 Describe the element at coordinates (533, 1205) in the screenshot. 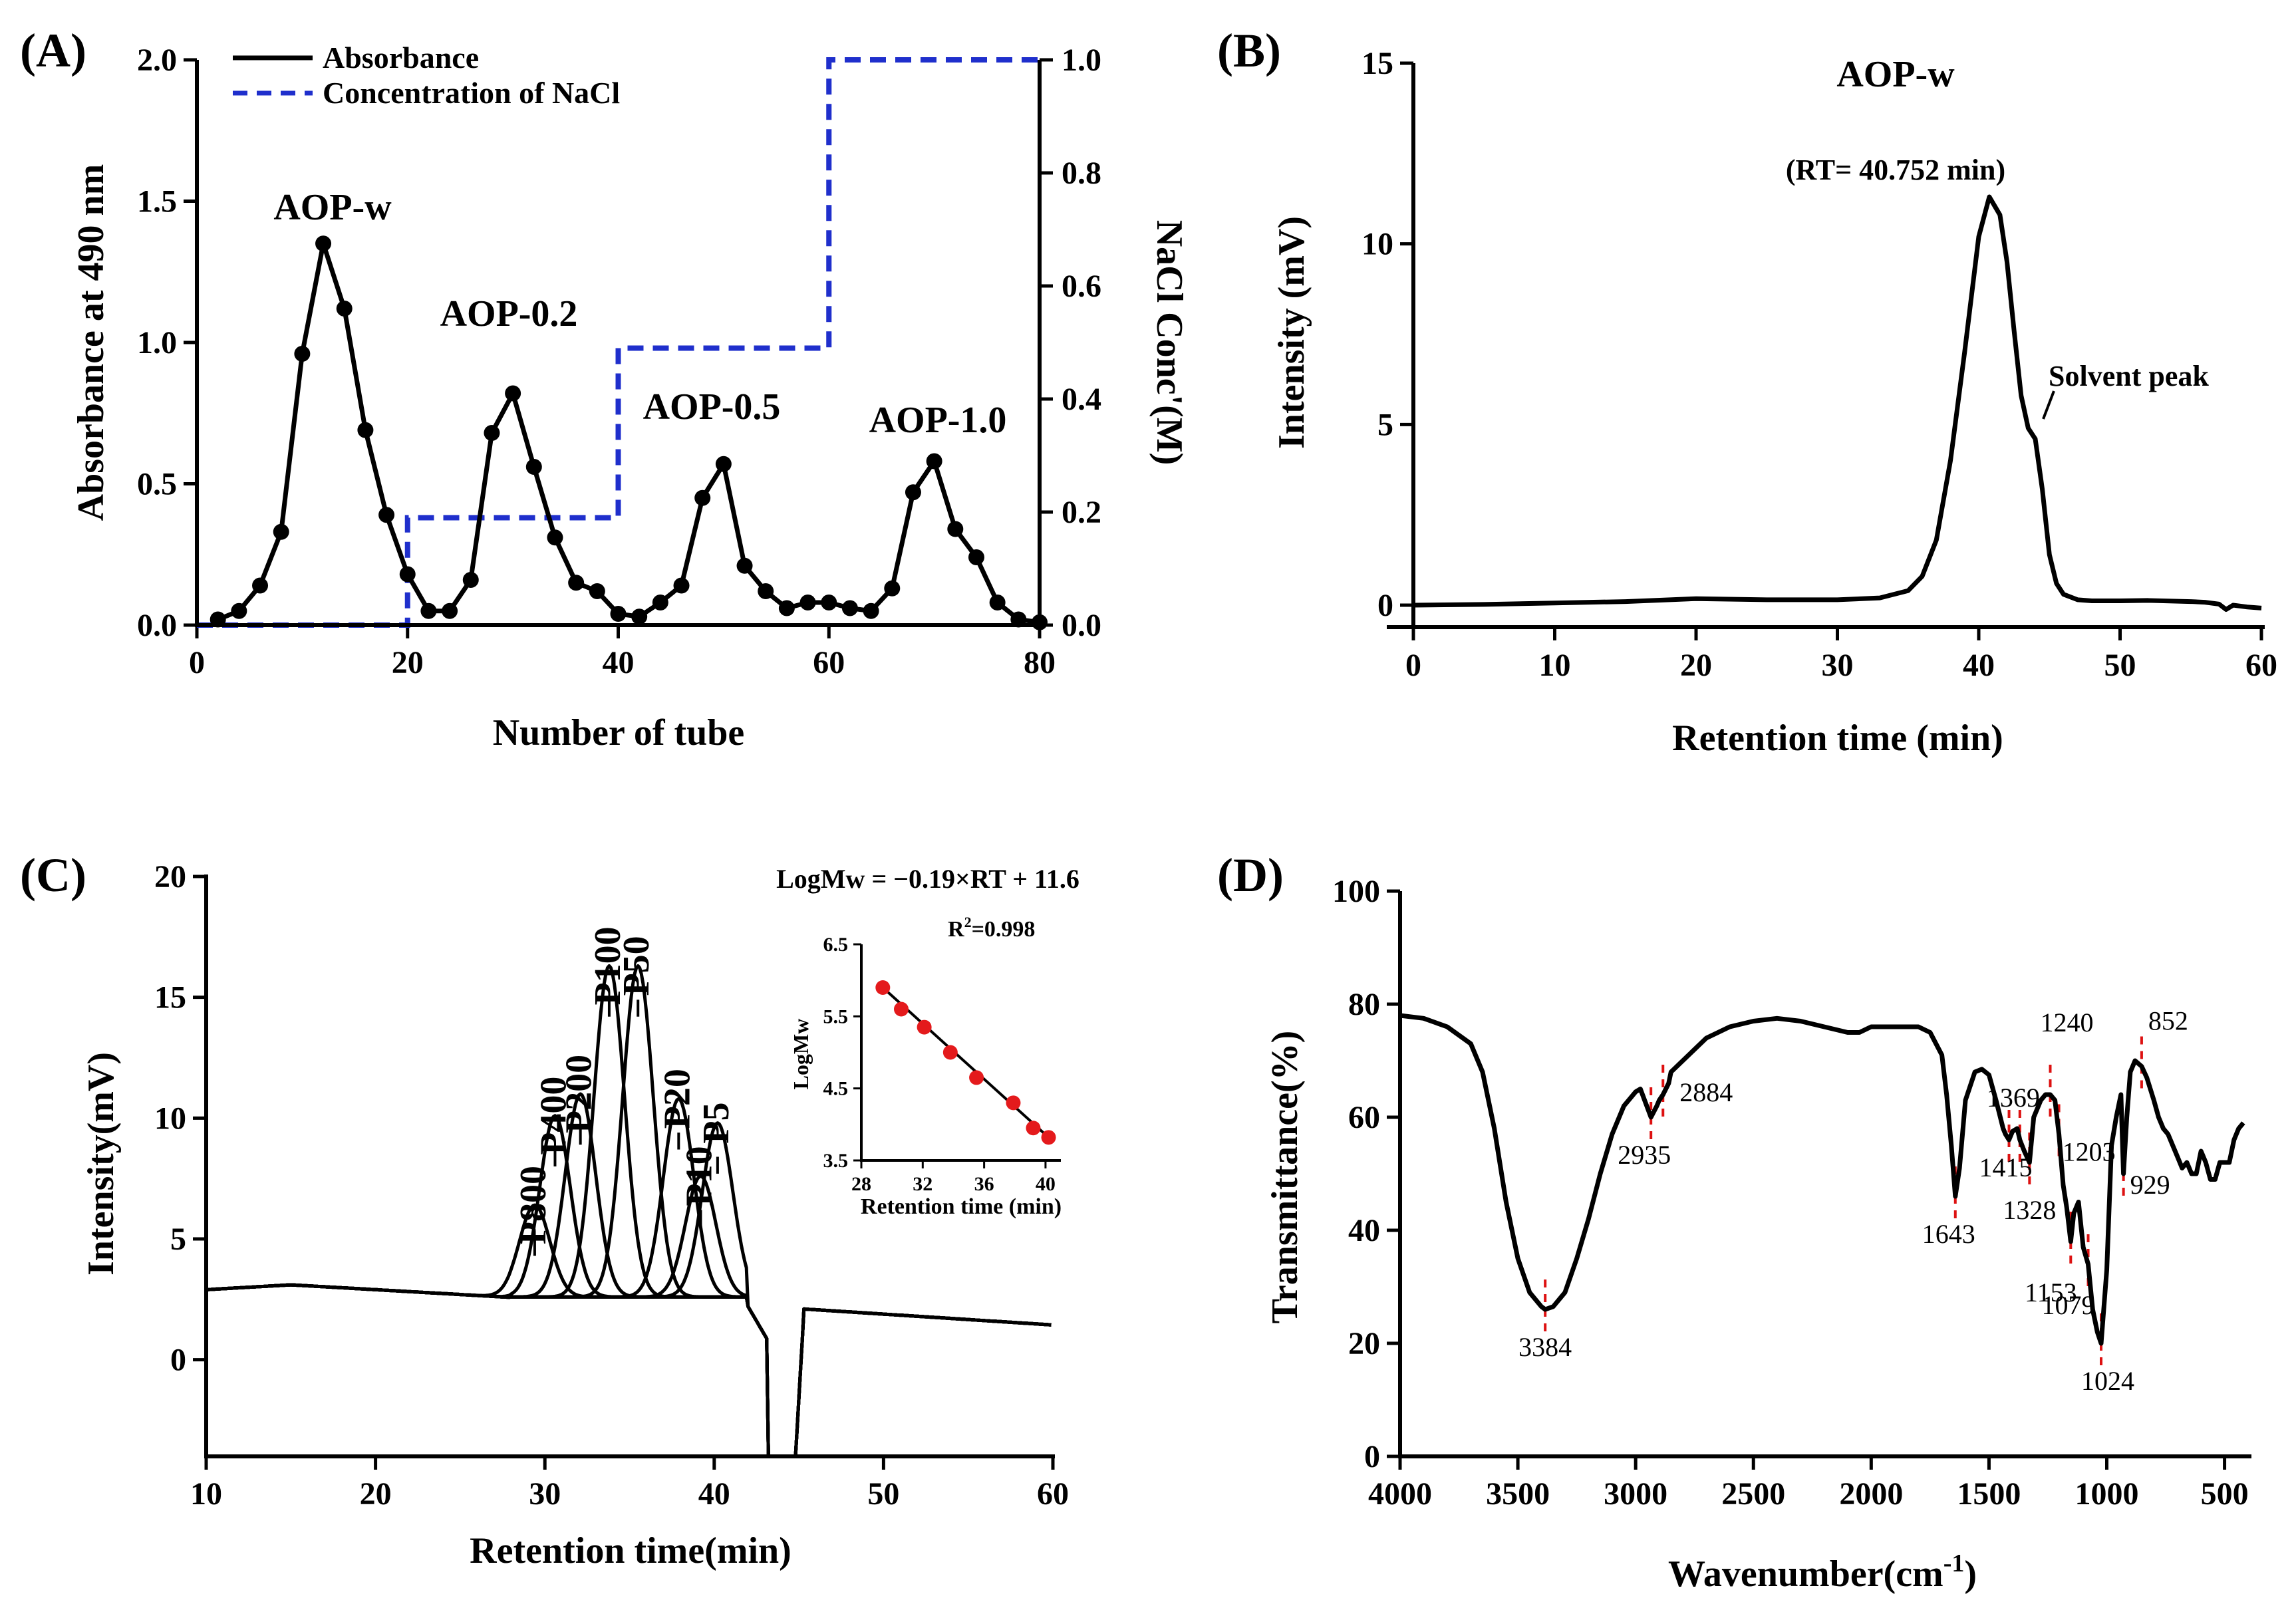

I see `standard-label: P800` at that location.